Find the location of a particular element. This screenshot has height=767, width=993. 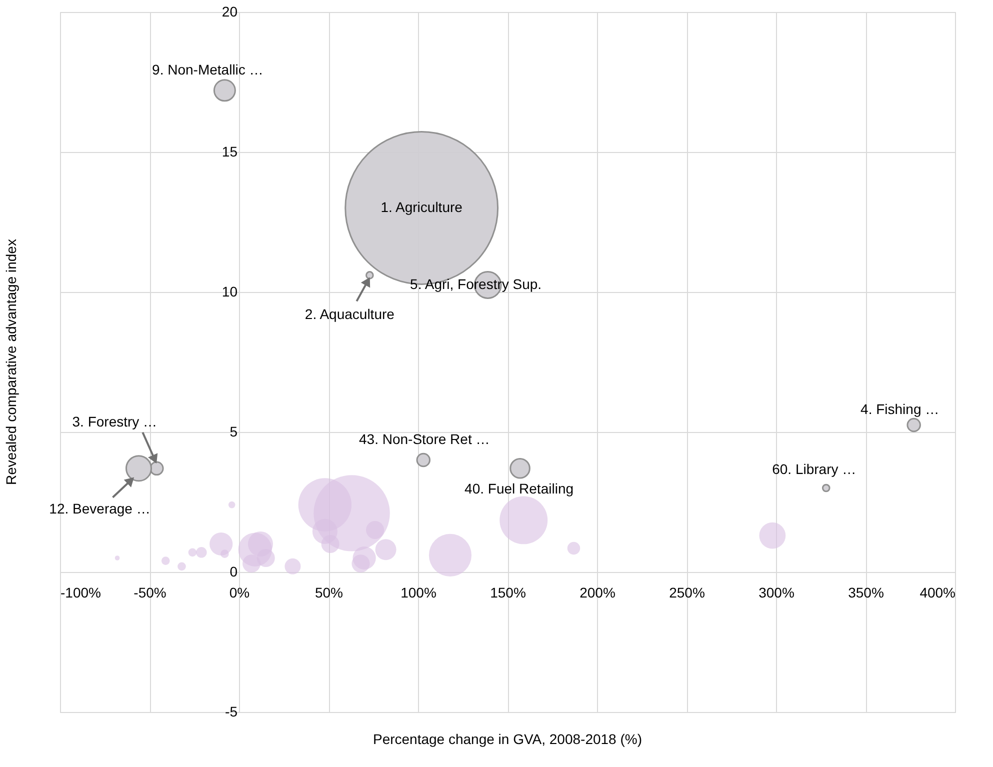

x-tick-label: 300% is located at coordinates (776, 592).